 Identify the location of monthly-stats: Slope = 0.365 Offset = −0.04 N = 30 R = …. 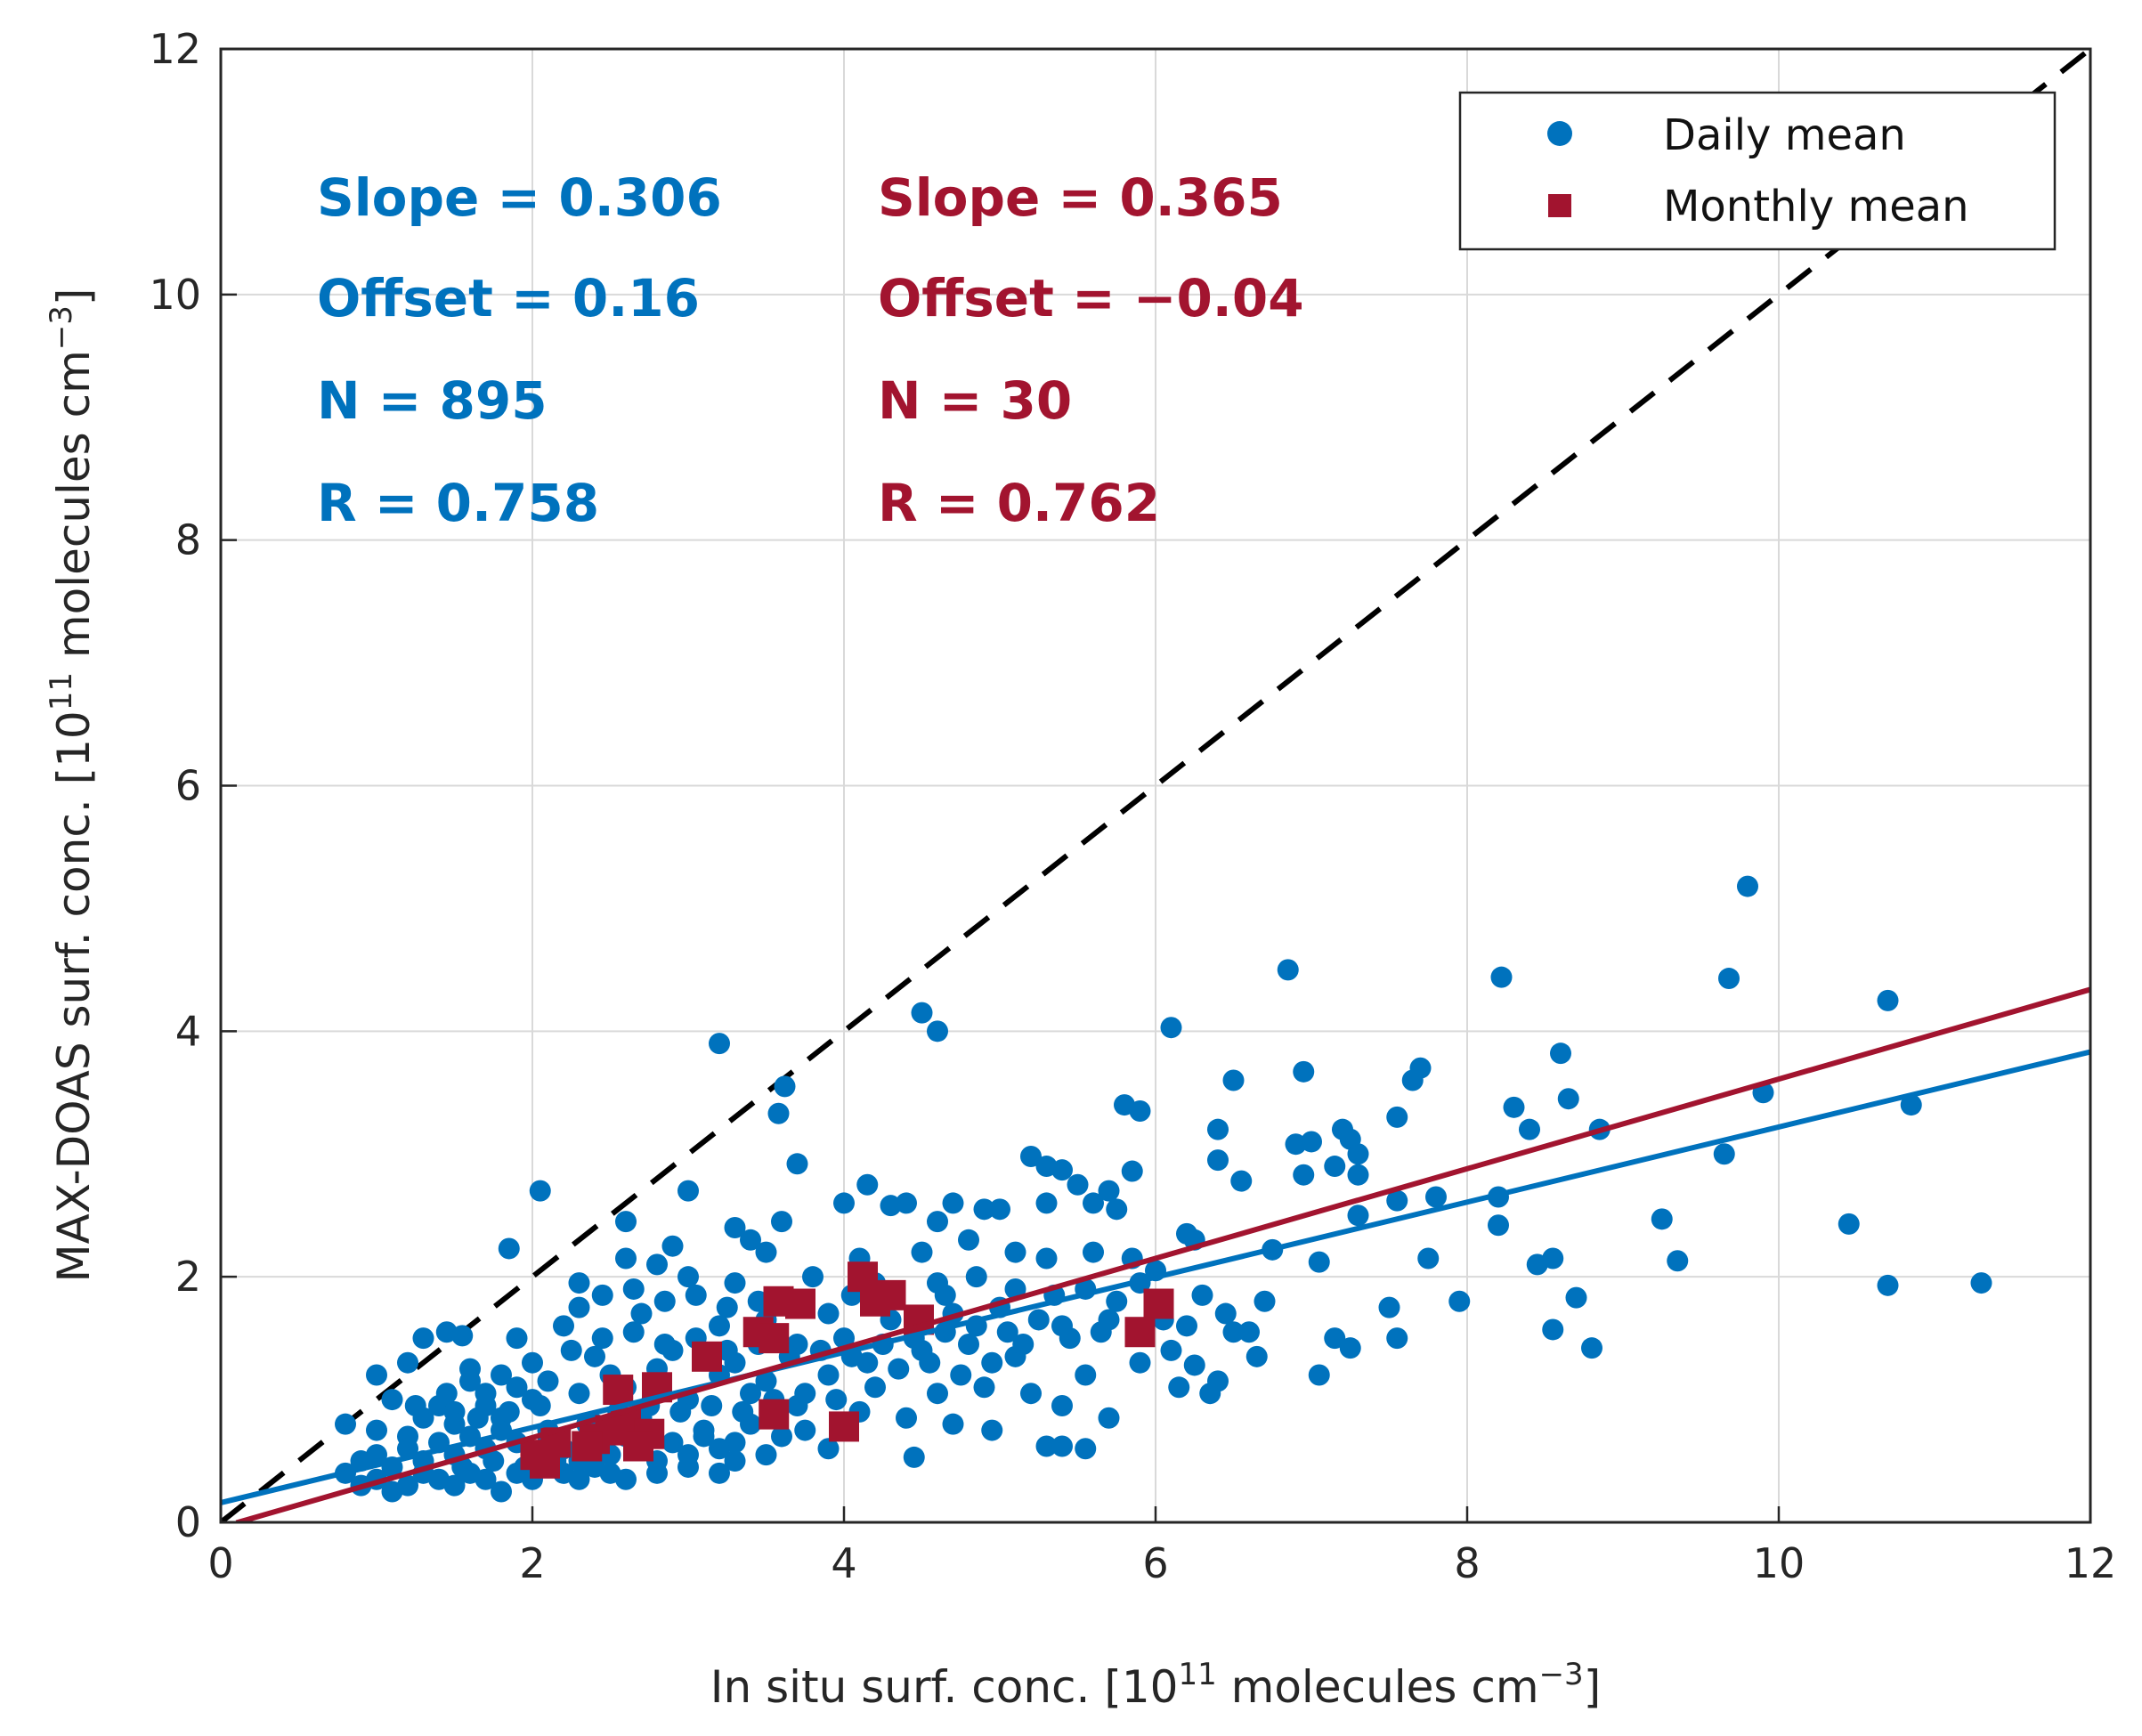
(1091, 350).